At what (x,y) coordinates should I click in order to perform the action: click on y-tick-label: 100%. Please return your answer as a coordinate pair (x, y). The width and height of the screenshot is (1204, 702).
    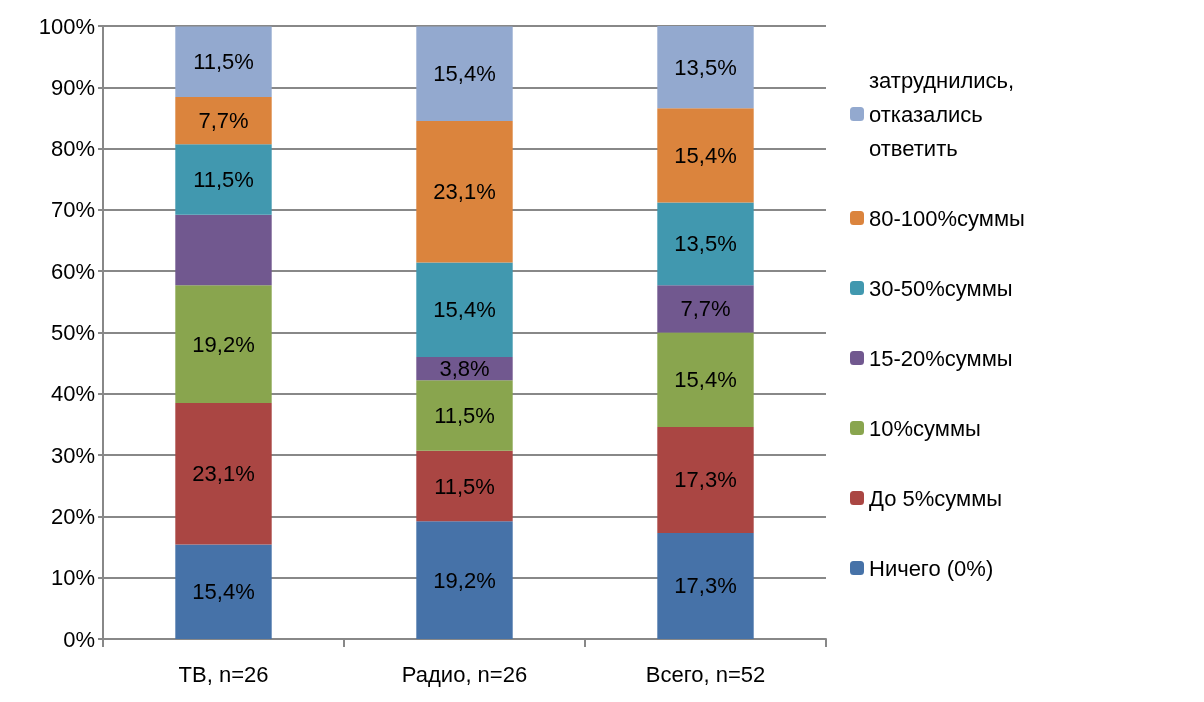
    Looking at the image, I should click on (66, 26).